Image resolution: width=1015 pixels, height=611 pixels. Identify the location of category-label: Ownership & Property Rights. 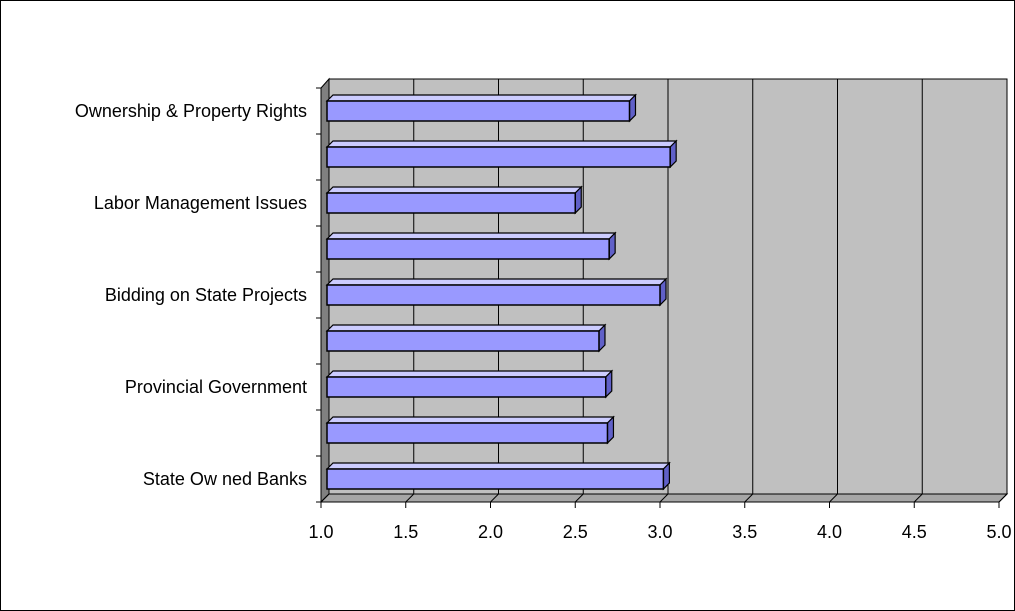
(191, 111).